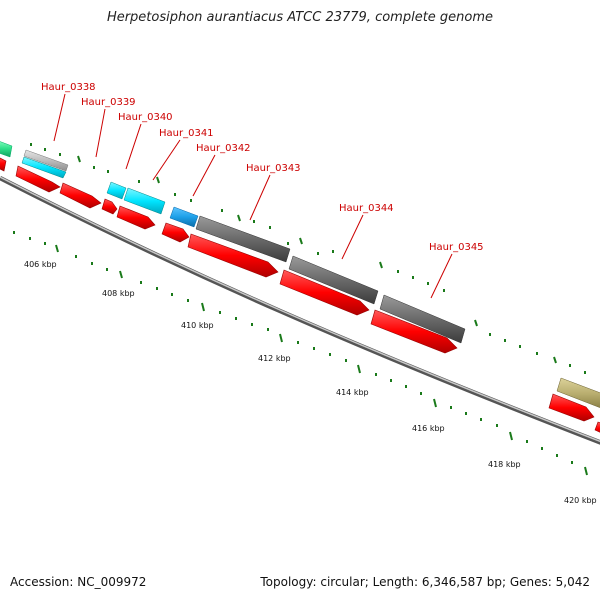 This screenshot has width=600, height=600. I want to click on gene-label-haur-0343: Haur_0343, so click(273, 168).